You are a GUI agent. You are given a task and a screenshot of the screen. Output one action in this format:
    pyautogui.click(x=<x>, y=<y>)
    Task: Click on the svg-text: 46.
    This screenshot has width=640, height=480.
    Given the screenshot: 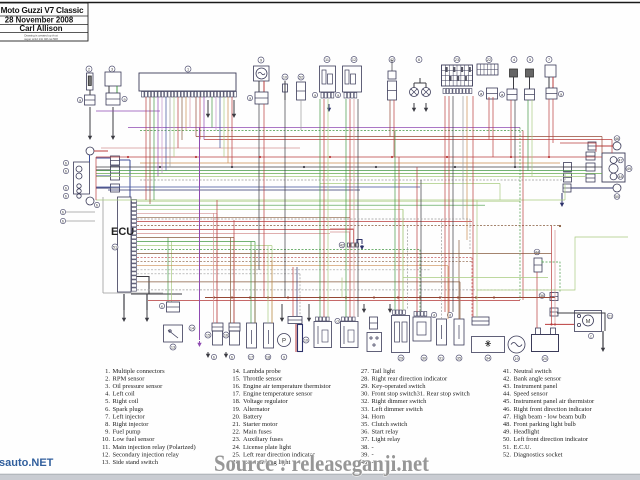 What is the action you would take?
    pyautogui.click(x=507, y=409)
    